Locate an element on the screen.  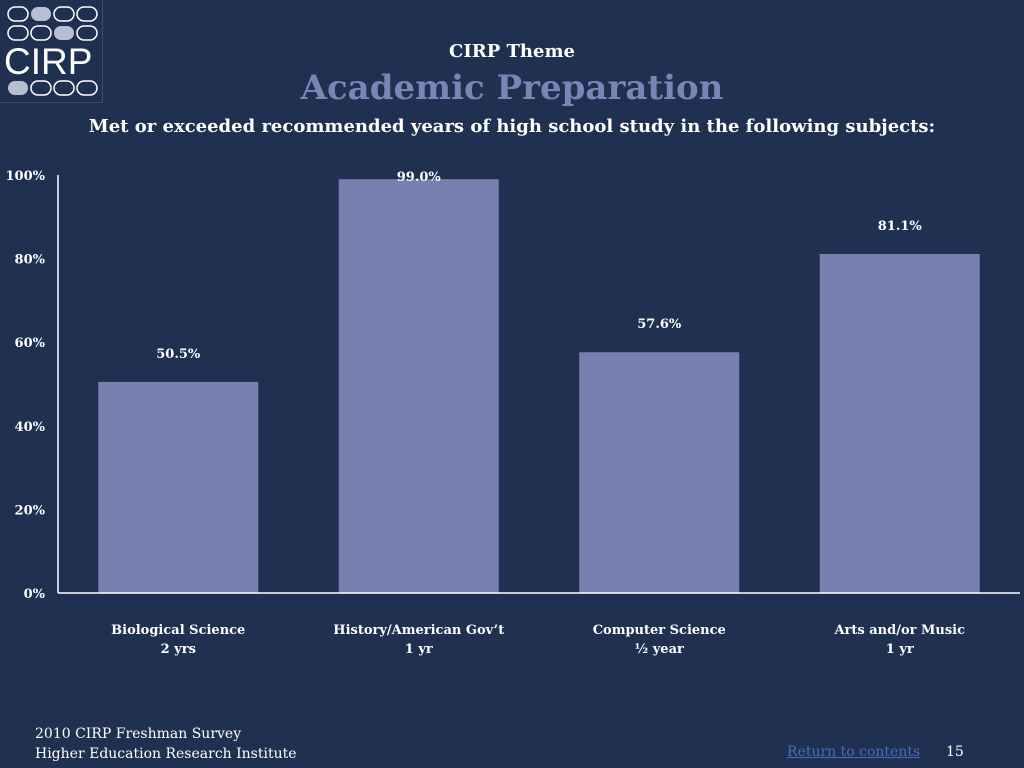
x-tick-sublabel: ½ year is located at coordinates (659, 649).